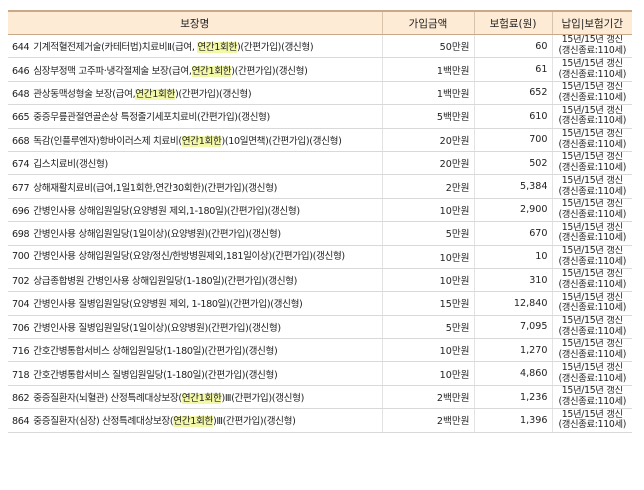 This screenshot has height=490, width=644. Describe the element at coordinates (591, 22) in the screenshot. I see `header-period: 납입|보험기간` at that location.